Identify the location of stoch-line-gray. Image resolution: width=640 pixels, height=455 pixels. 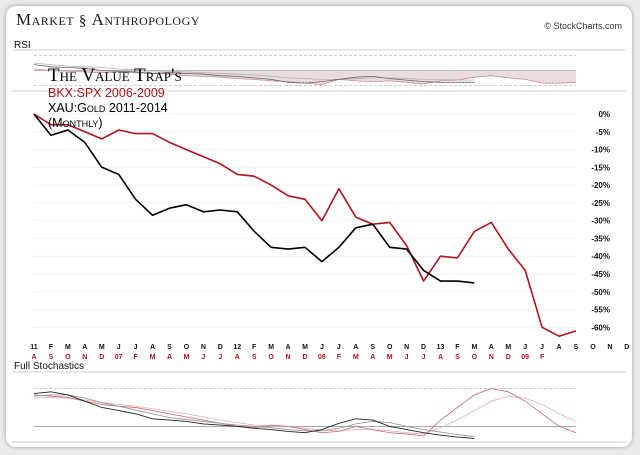
(254, 415).